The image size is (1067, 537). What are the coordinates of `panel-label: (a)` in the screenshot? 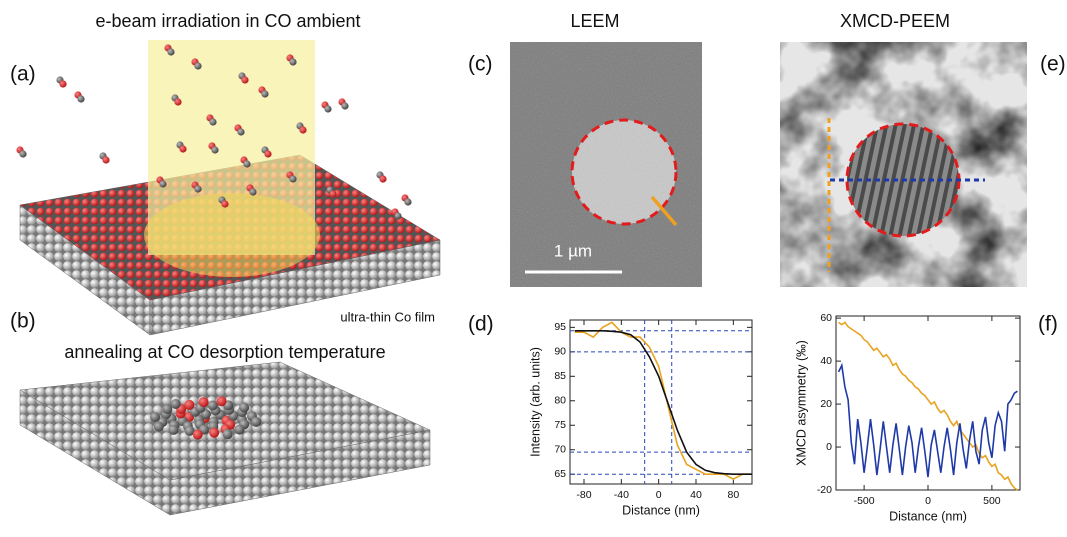 It's located at (23, 74).